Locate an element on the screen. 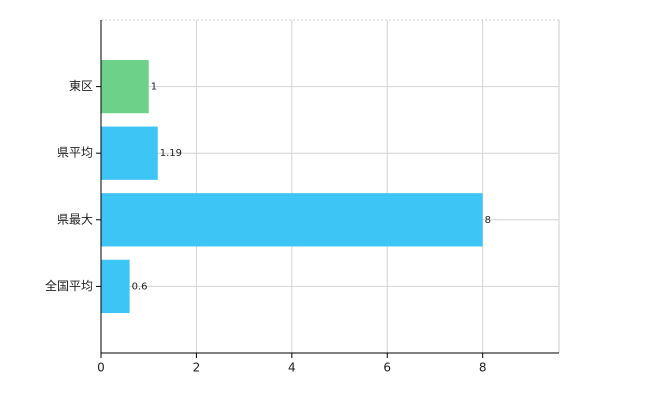 This screenshot has height=400, width=650. y-tick-label: 全国平均 is located at coordinates (69, 285).